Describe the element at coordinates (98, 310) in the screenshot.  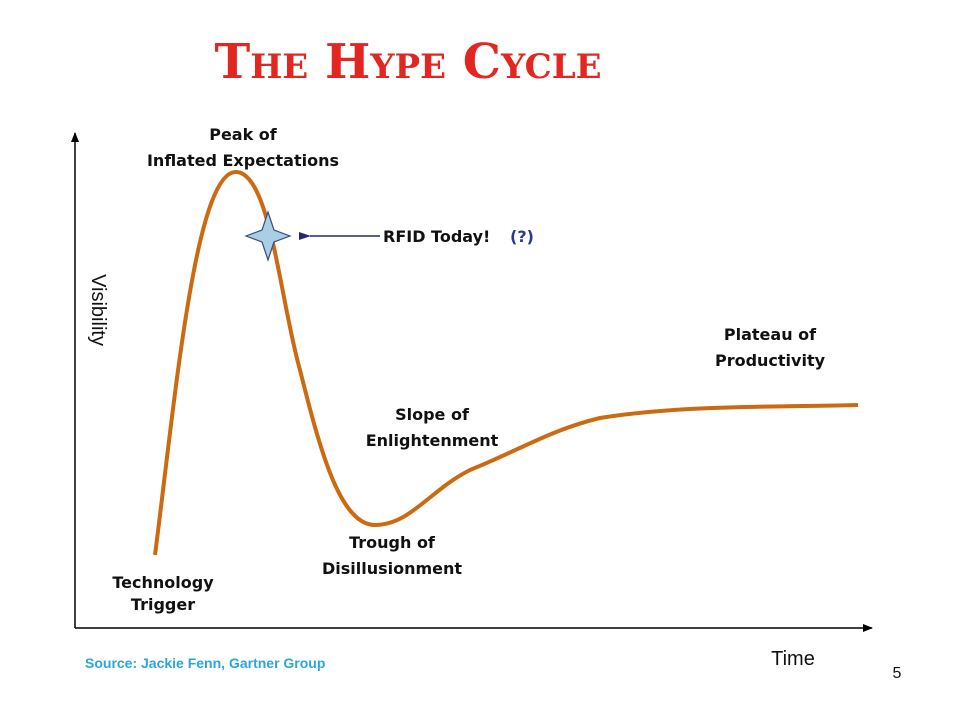
I see `y-axis-title: Visibility` at that location.